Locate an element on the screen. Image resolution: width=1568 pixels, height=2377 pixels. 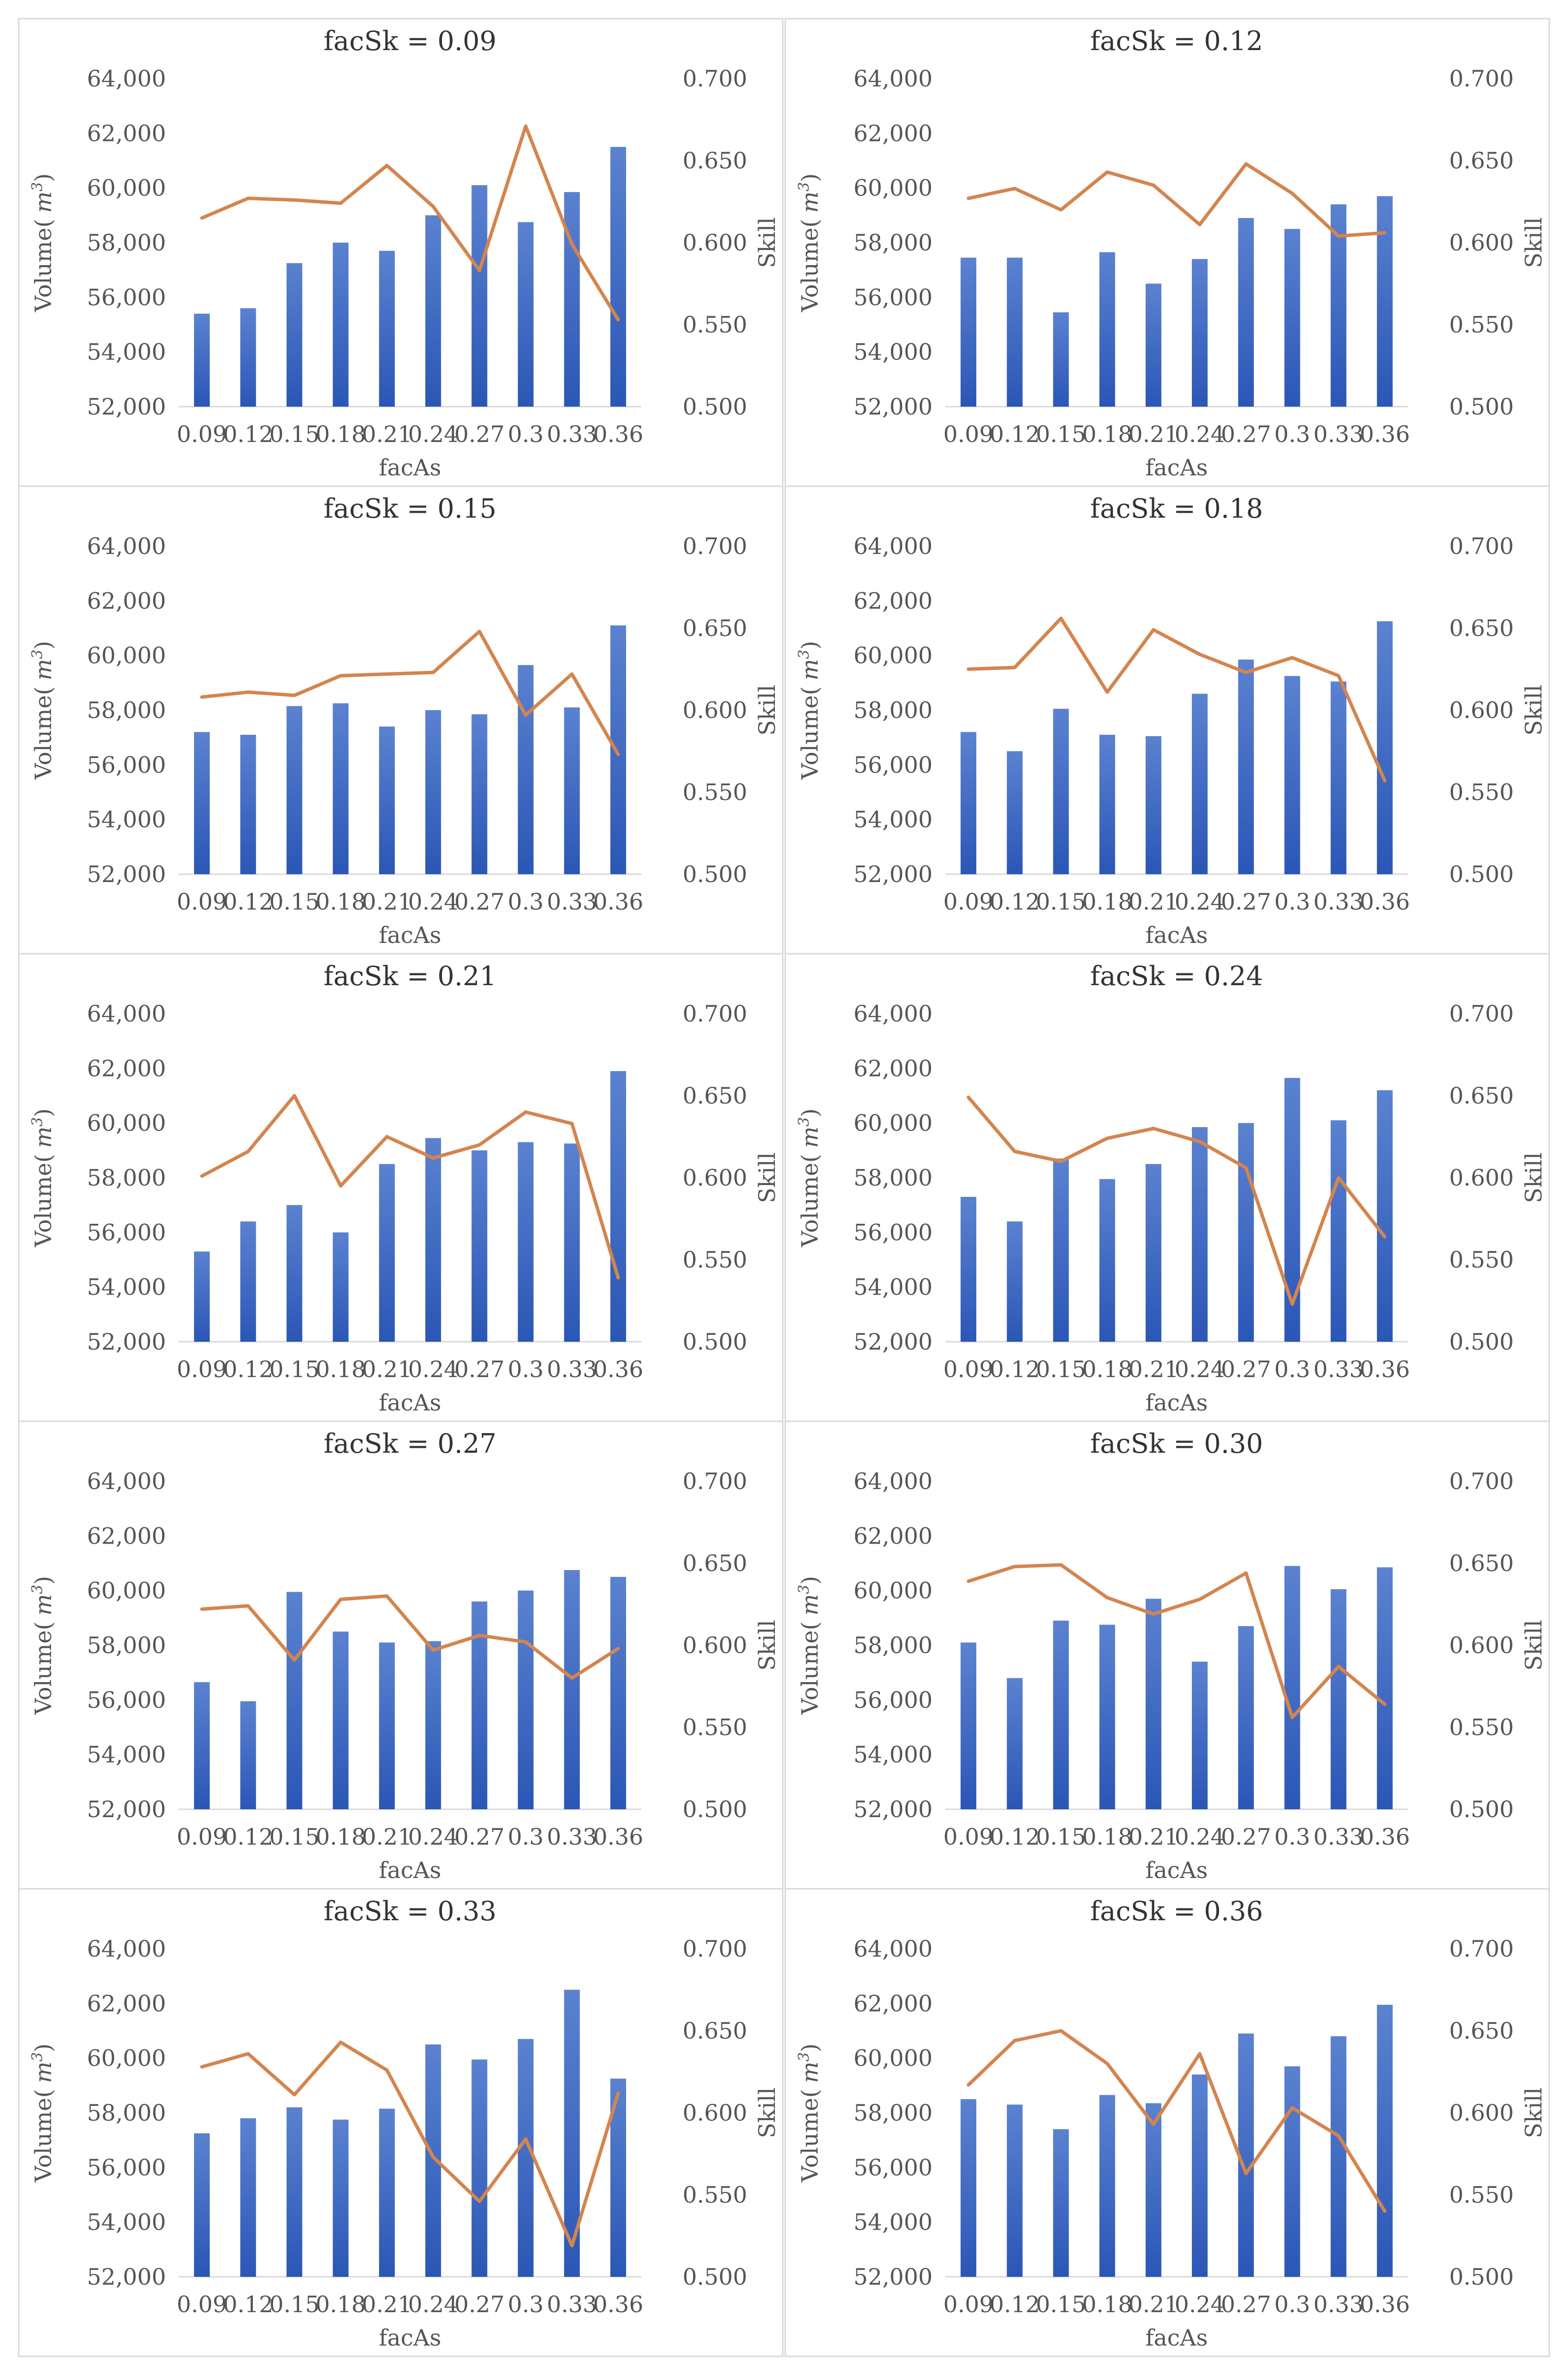
y-tick-label: 62,000 is located at coordinates (893, 2003).